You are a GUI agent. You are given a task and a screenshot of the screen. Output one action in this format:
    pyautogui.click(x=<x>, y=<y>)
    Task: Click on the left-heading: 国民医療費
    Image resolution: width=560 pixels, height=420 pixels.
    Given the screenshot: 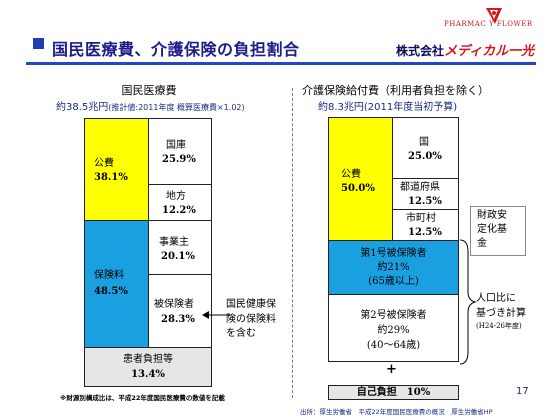 What is the action you would take?
    pyautogui.click(x=149, y=90)
    